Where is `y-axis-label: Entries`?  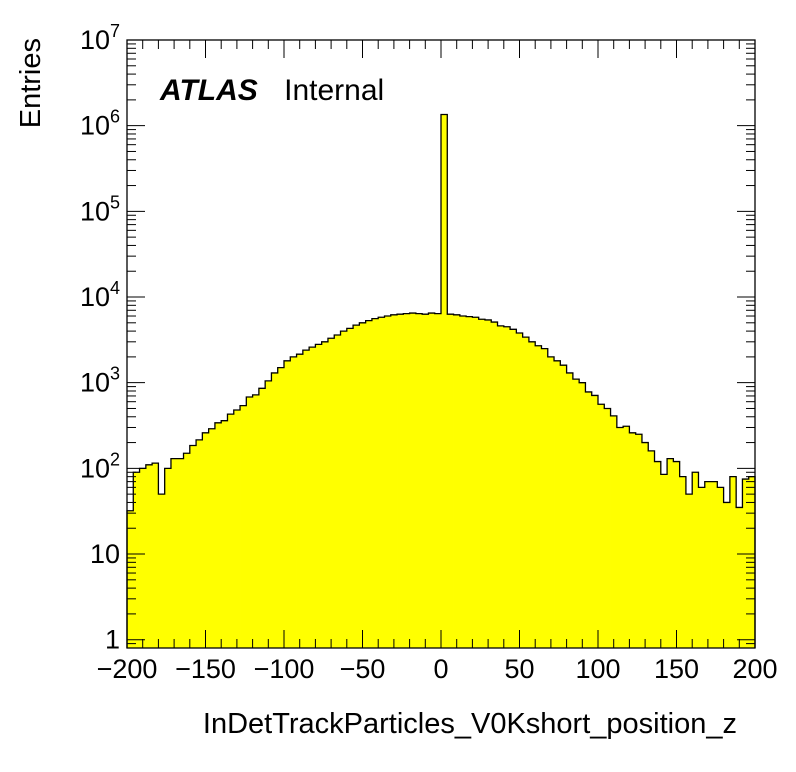
y-axis-label: Entries is located at coordinates (31, 83).